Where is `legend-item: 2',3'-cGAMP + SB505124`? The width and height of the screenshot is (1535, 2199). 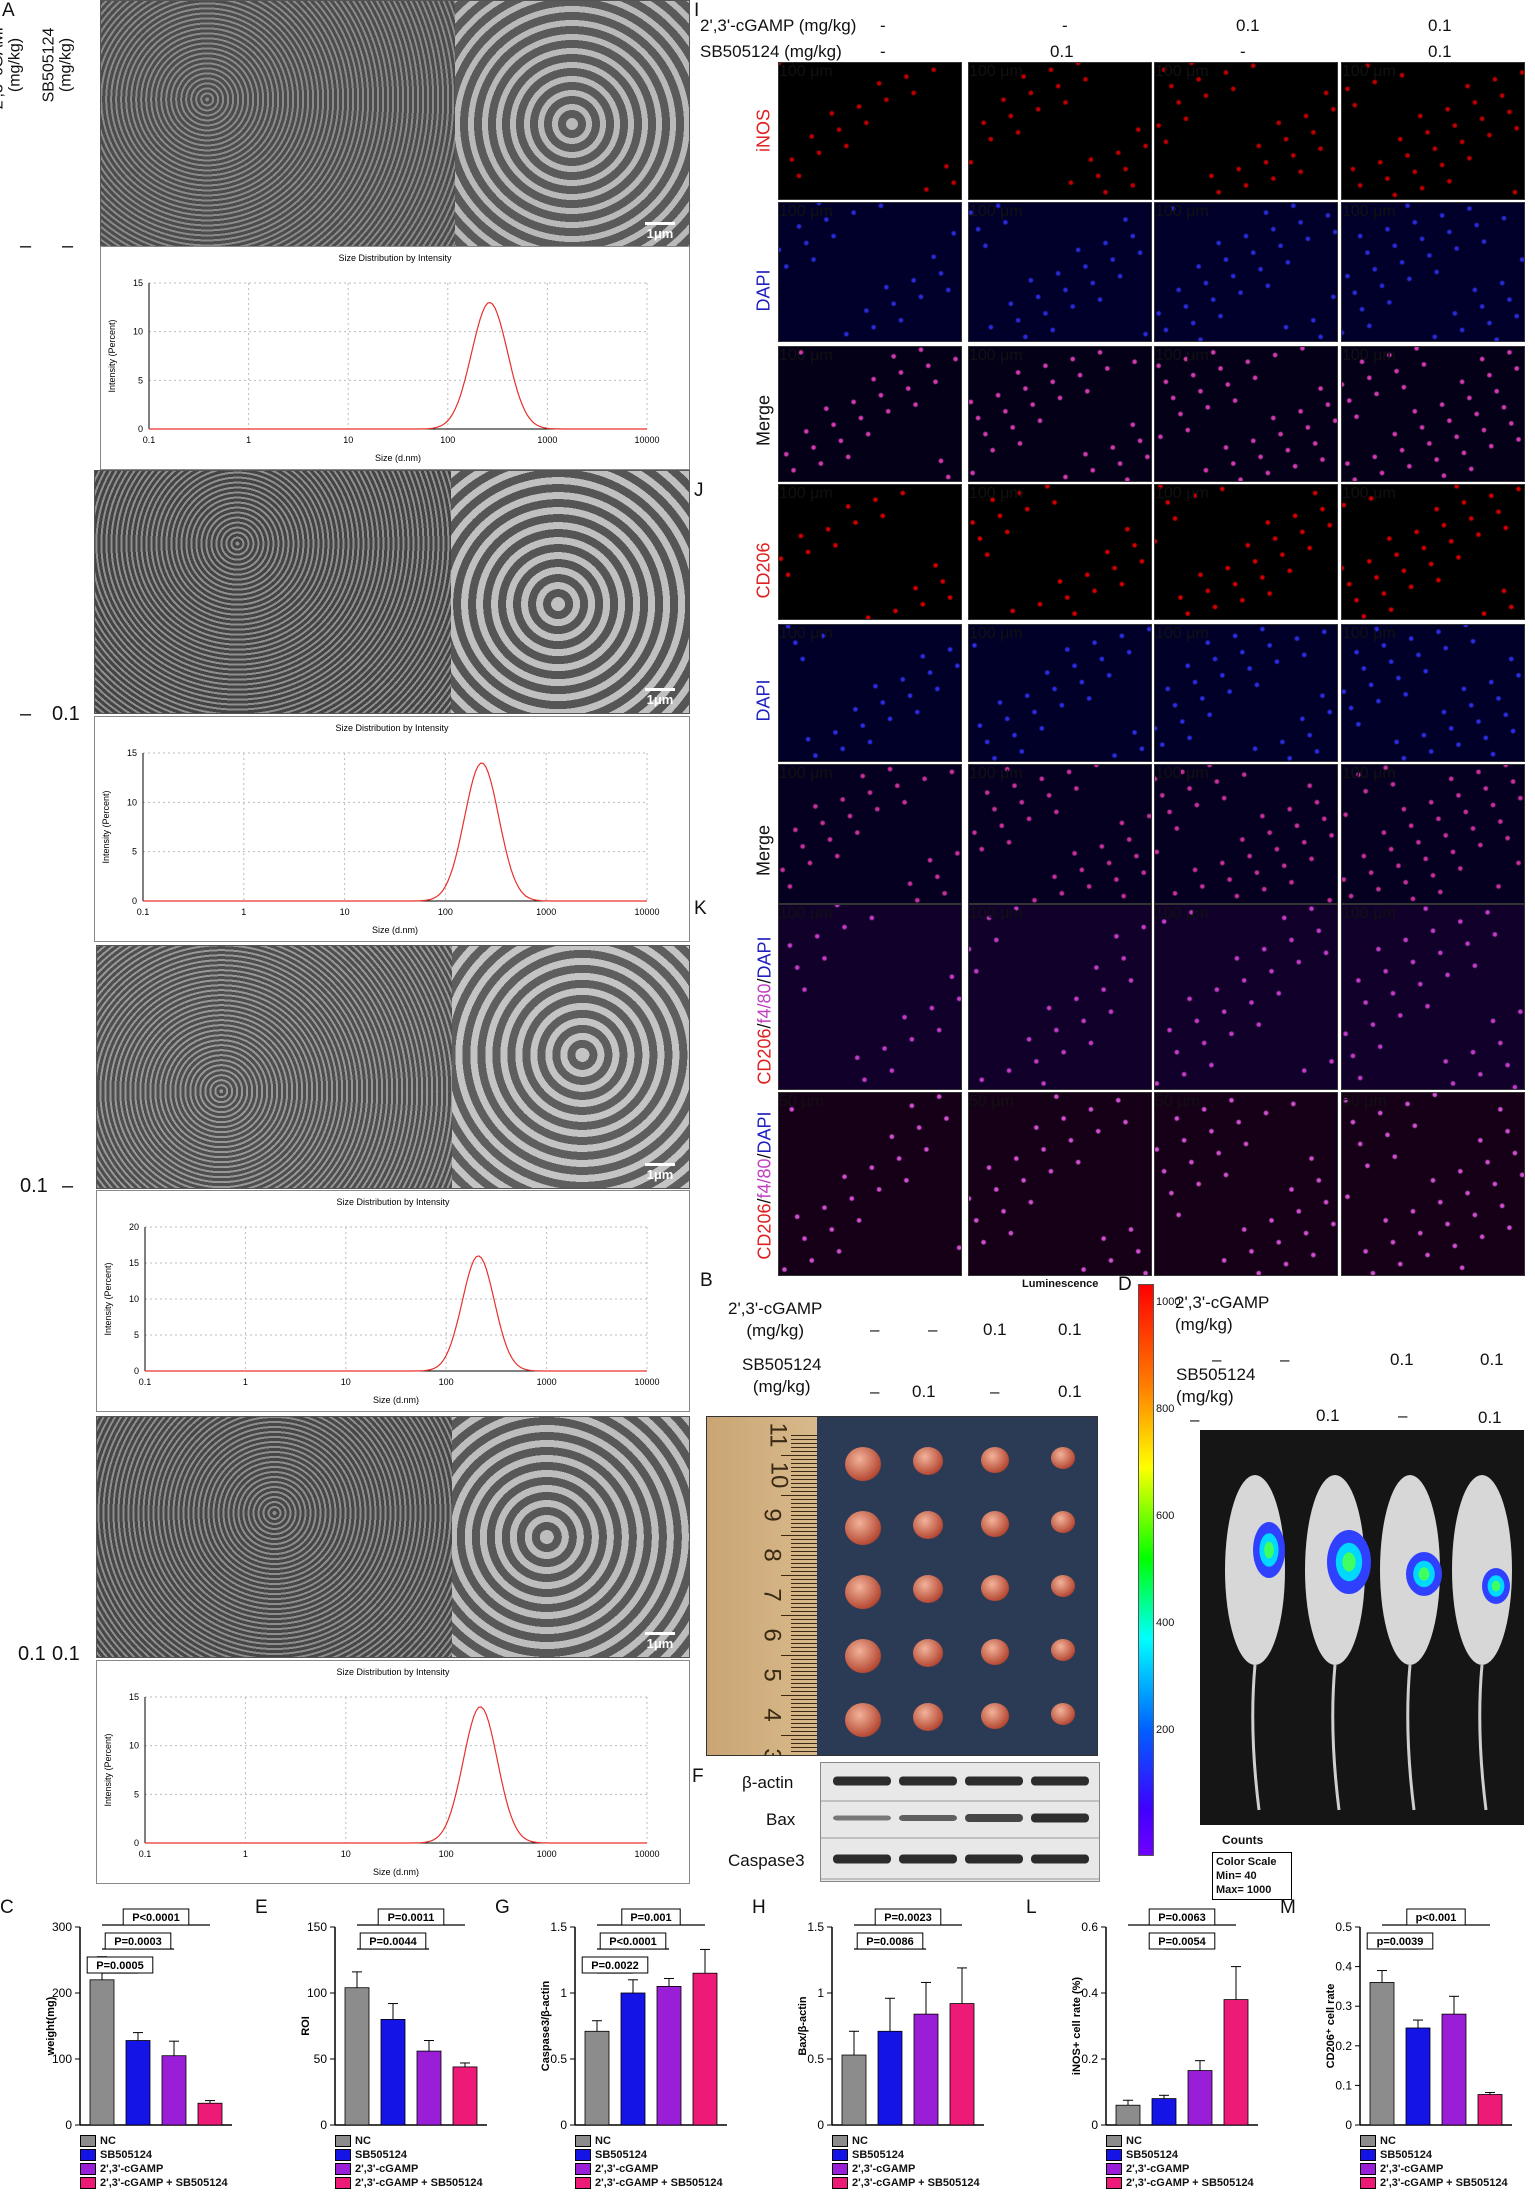
legend-item: 2',3'-cGAMP + SB505124 is located at coordinates (1434, 2183).